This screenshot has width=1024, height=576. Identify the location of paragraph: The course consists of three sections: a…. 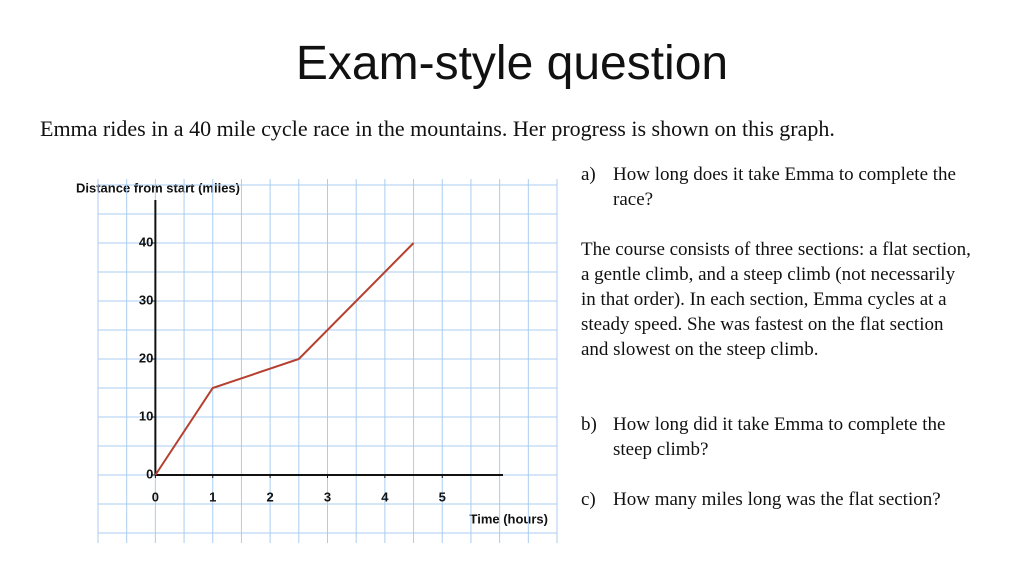
(776, 299).